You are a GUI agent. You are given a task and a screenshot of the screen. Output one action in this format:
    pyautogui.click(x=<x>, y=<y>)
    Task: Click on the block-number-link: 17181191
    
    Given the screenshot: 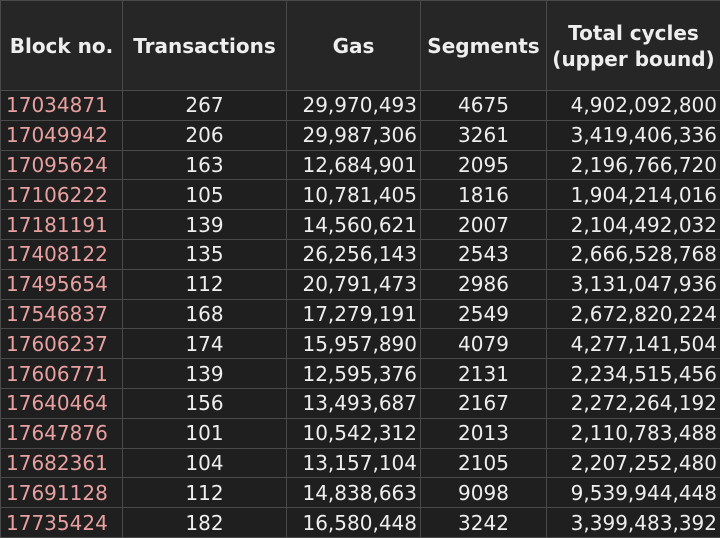 What is the action you would take?
    pyautogui.click(x=62, y=225)
    